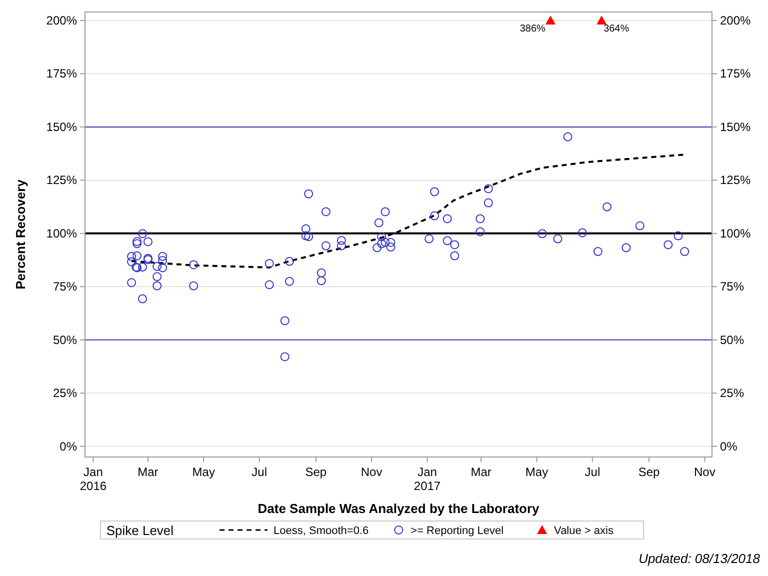 The height and width of the screenshot is (576, 768). I want to click on y-tick-label: 125%, so click(62, 180).